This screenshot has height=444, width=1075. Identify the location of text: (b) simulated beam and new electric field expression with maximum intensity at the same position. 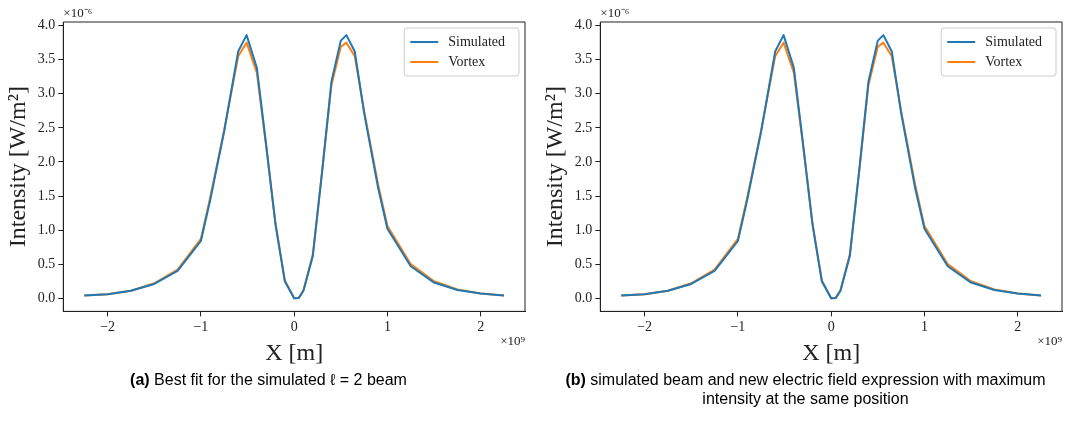
(805, 389).